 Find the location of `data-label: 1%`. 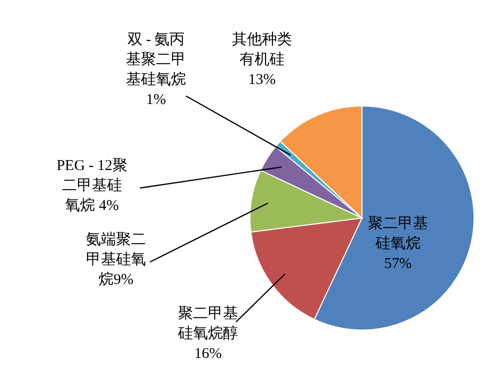

data-label: 1% is located at coordinates (156, 100).